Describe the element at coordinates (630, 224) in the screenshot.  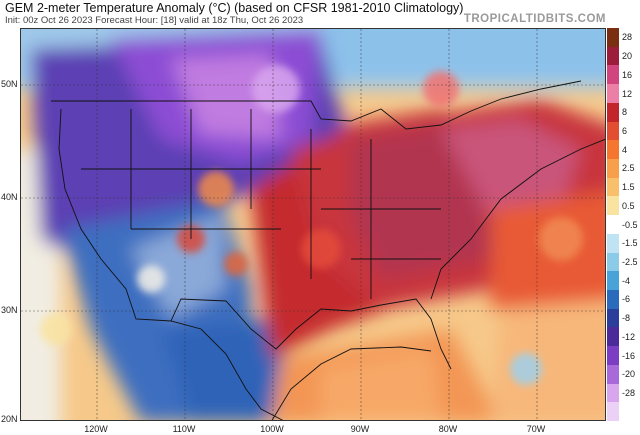
I see `colorbar-label: -0.5` at that location.